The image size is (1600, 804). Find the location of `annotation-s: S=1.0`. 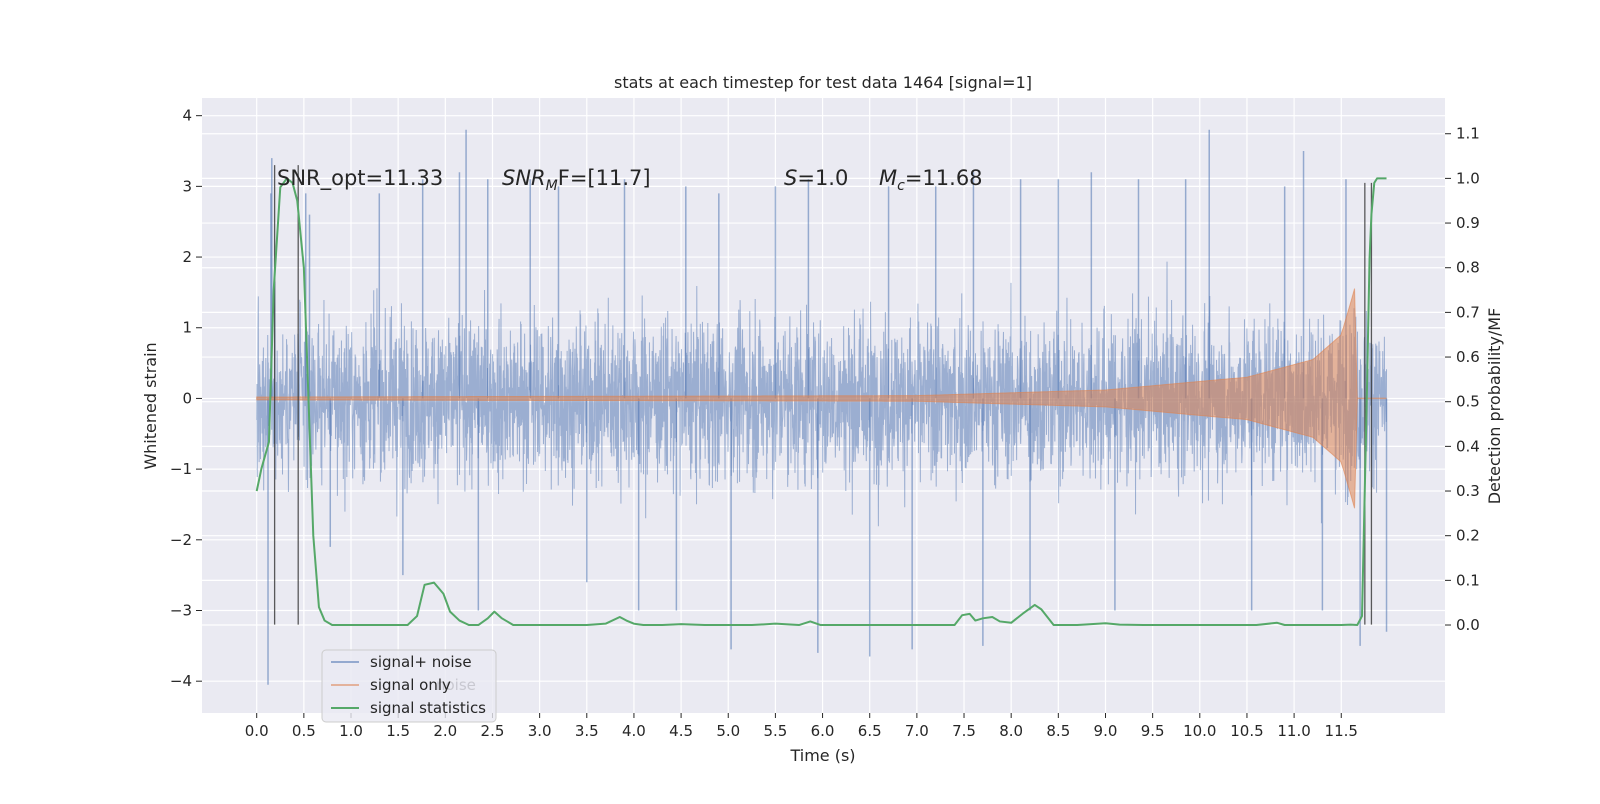

annotation-s: S=1.0 is located at coordinates (816, 178).